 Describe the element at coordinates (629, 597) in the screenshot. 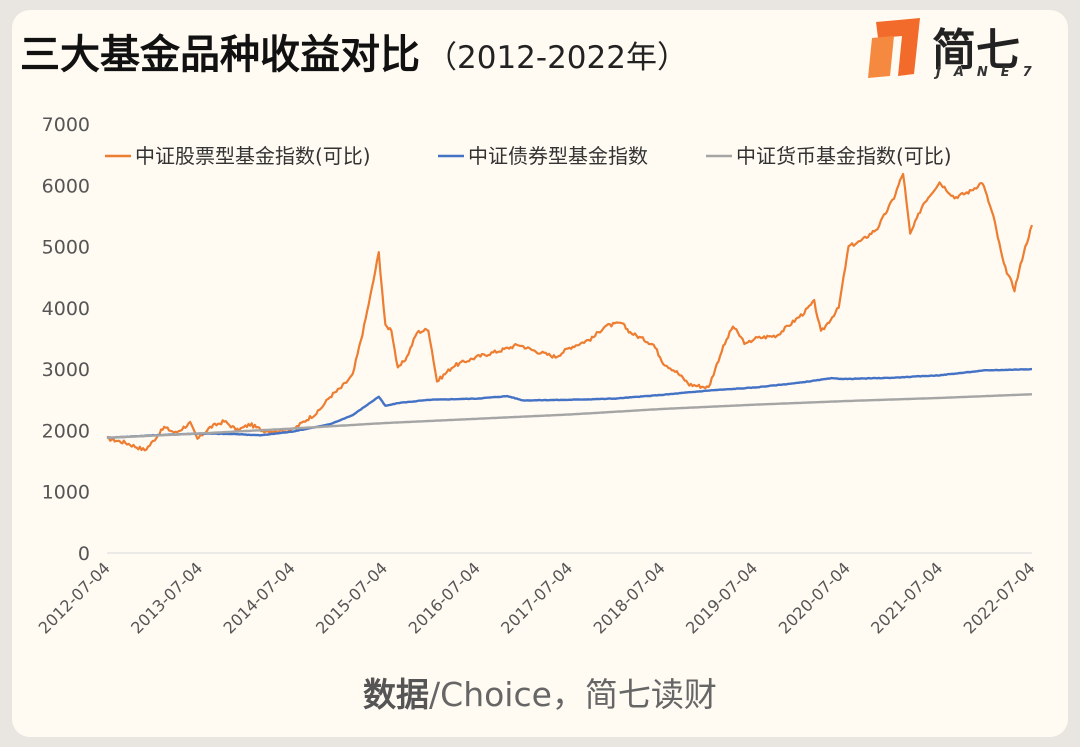

I see `x-tick-label: 2018-07-04` at that location.